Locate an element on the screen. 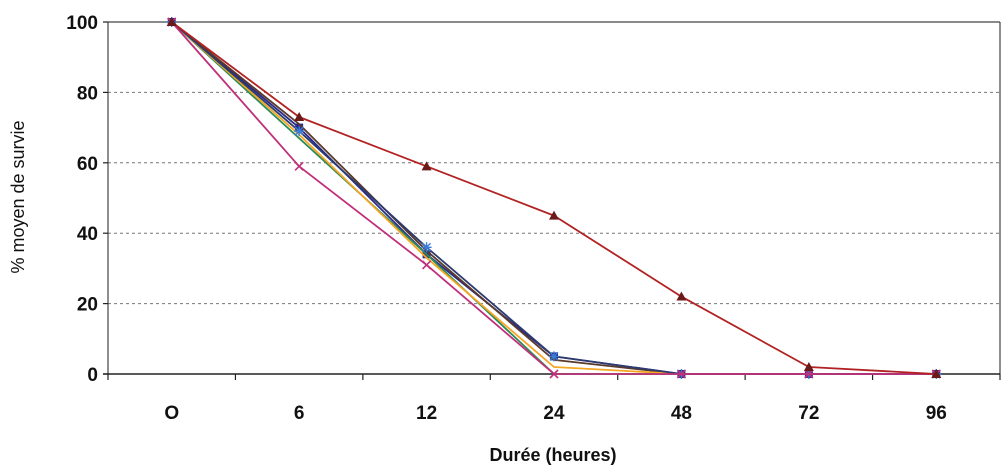 Image resolution: width=1005 pixels, height=472 pixels. y-axis-title: % moyen de survie is located at coordinates (18, 196).